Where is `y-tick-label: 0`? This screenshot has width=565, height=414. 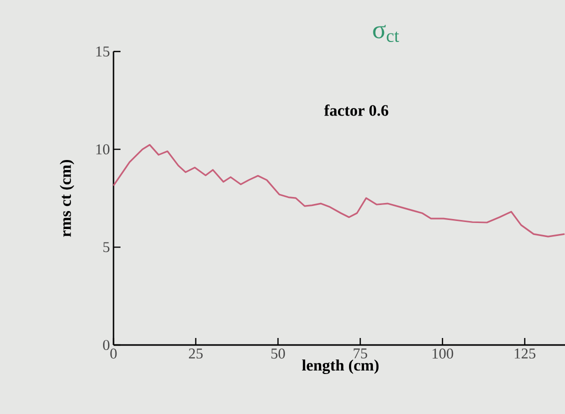 y-tick-label: 0 is located at coordinates (106, 345).